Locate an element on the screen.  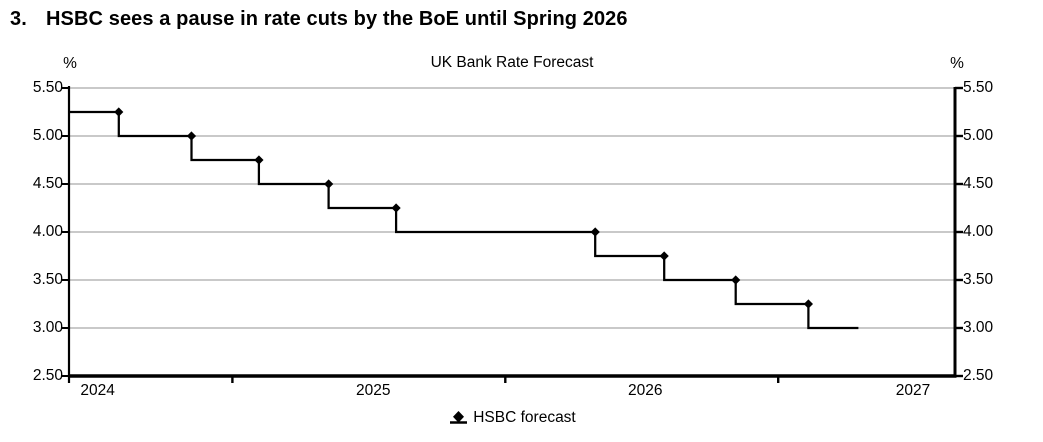
y-axis-tick-label-left: 5.00 is located at coordinates (47, 135).